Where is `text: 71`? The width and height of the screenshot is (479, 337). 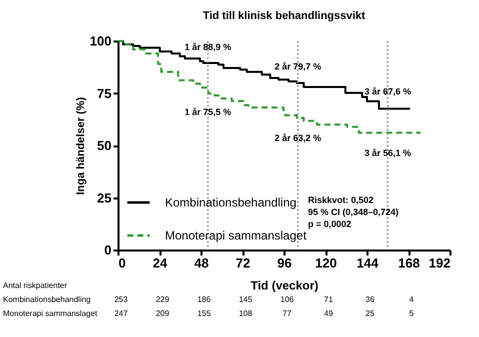 text: 71 is located at coordinates (329, 299).